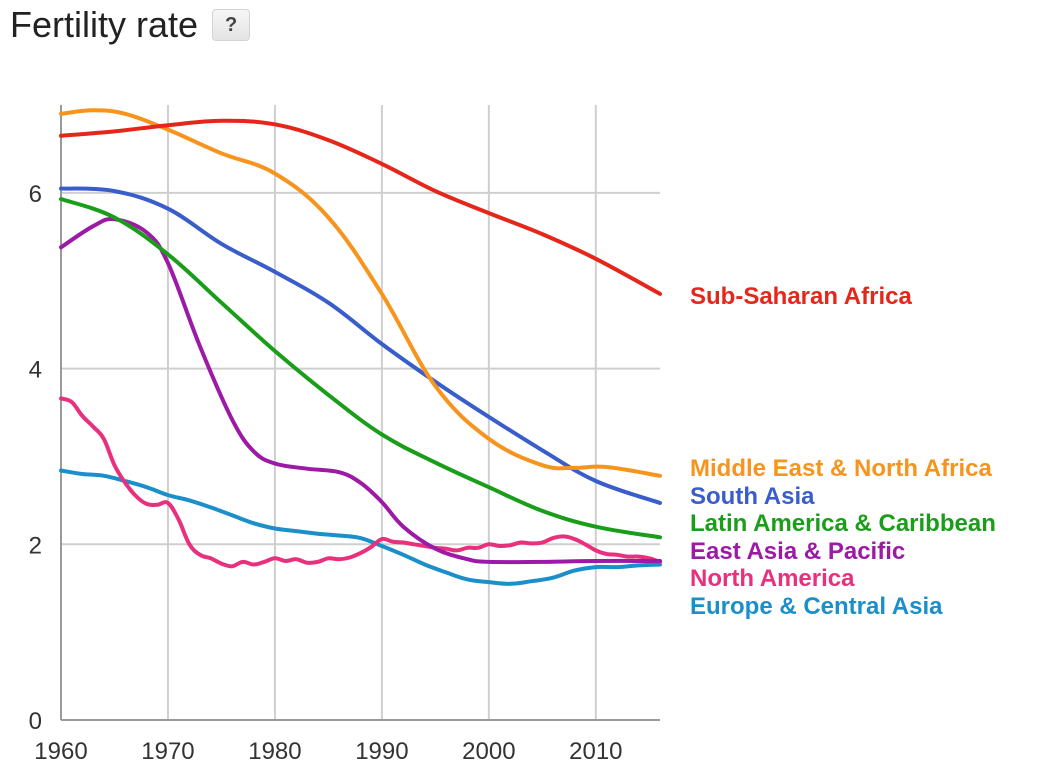  Describe the element at coordinates (35, 545) in the screenshot. I see `y-tick-label: 2` at that location.